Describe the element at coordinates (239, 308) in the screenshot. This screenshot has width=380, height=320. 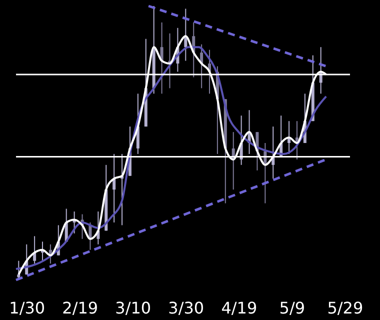
I see `x-tick-label: 4/19` at that location.